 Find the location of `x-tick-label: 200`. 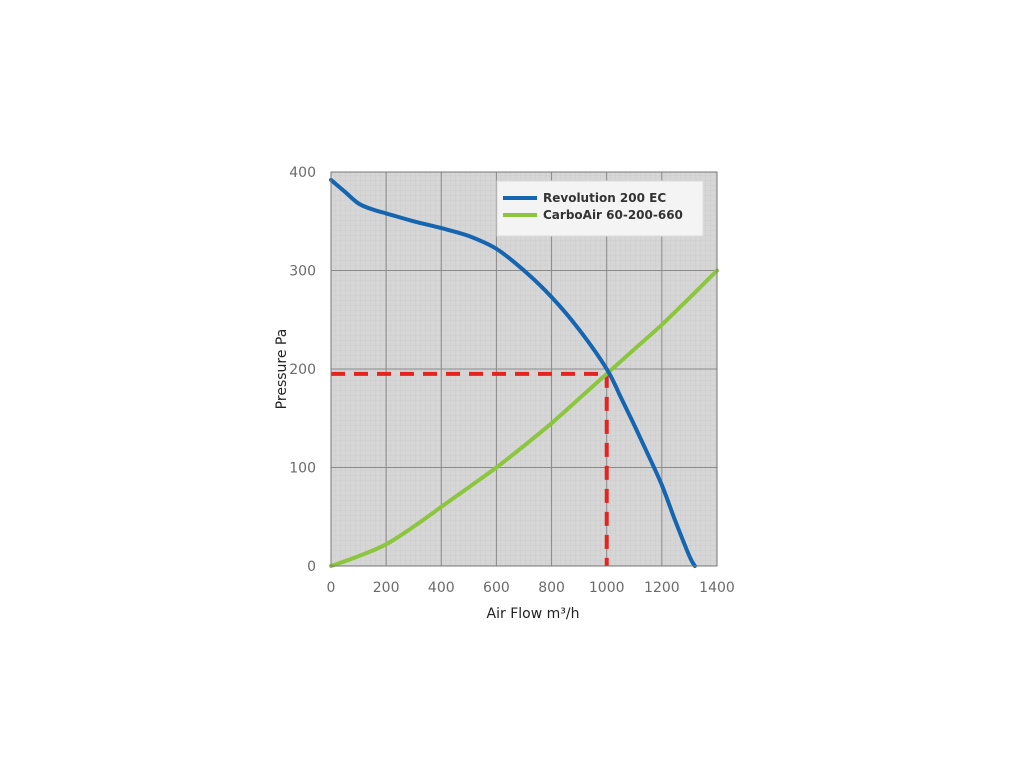

x-tick-label: 200 is located at coordinates (386, 588).